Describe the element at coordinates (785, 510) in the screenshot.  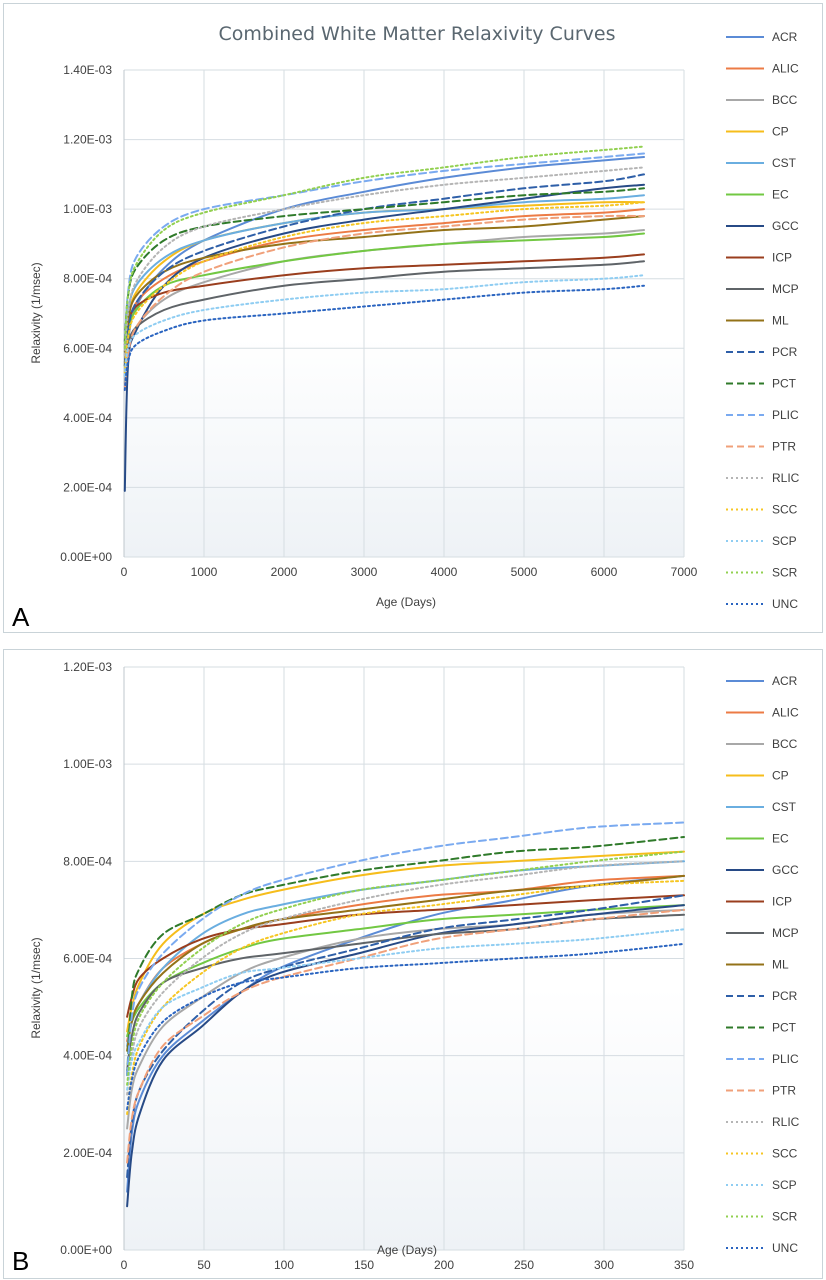
I see `legend-label: SCC` at that location.